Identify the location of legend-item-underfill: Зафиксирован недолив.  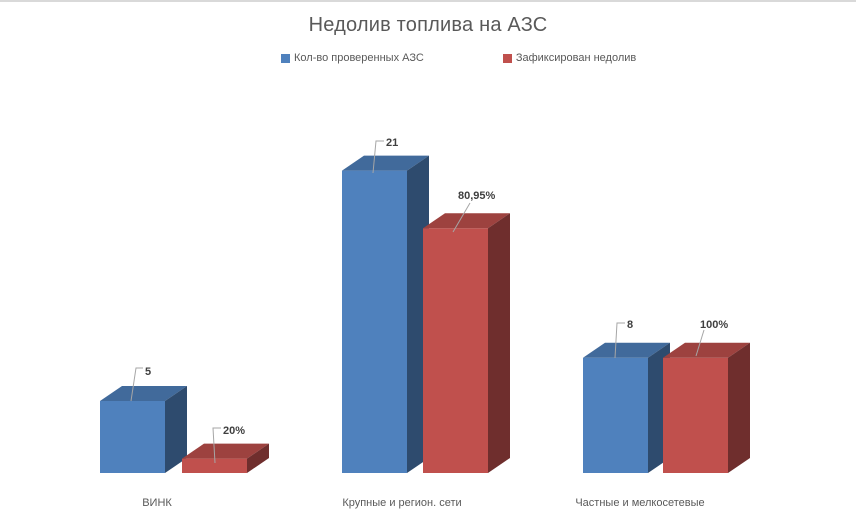
(569, 58).